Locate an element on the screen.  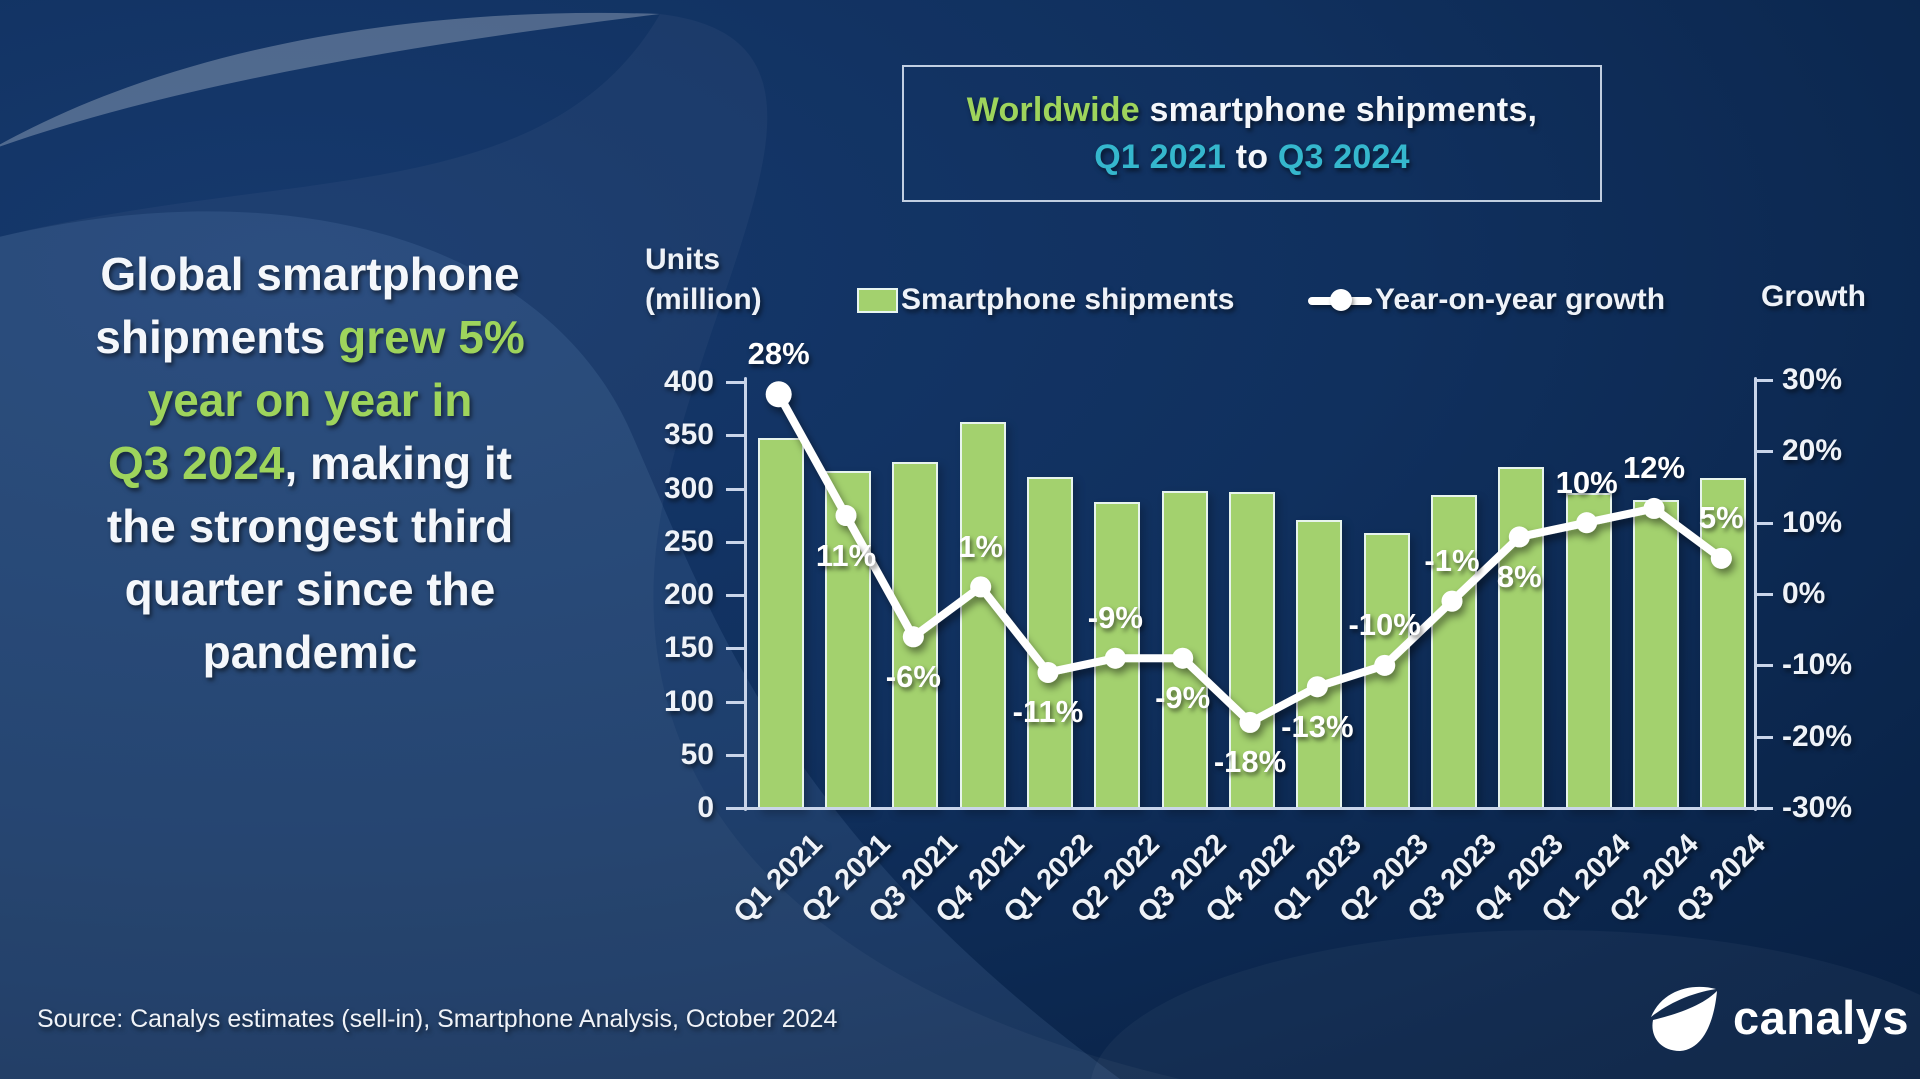
bar-q1-2021 is located at coordinates (780, 624).